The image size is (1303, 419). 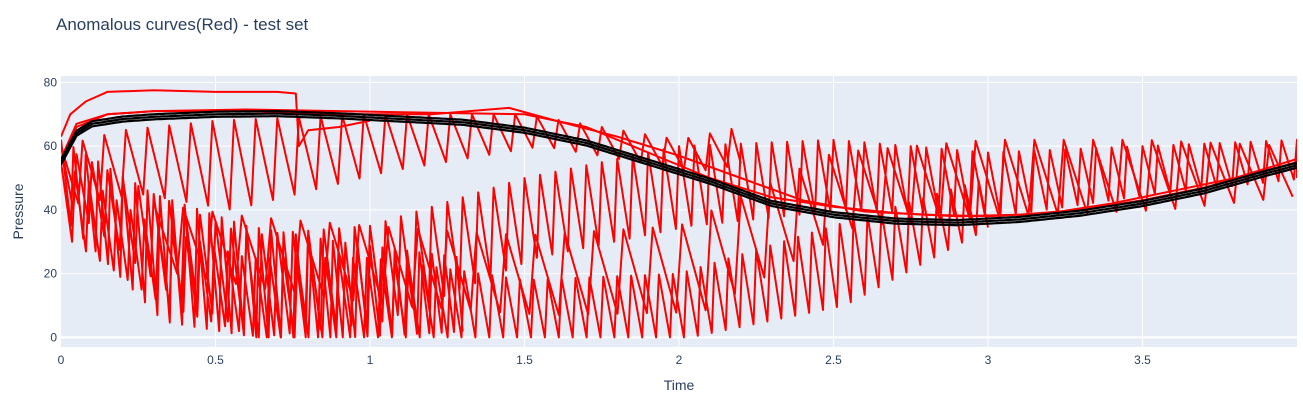 I want to click on x-tick-label: 2.5, so click(x=833, y=360).